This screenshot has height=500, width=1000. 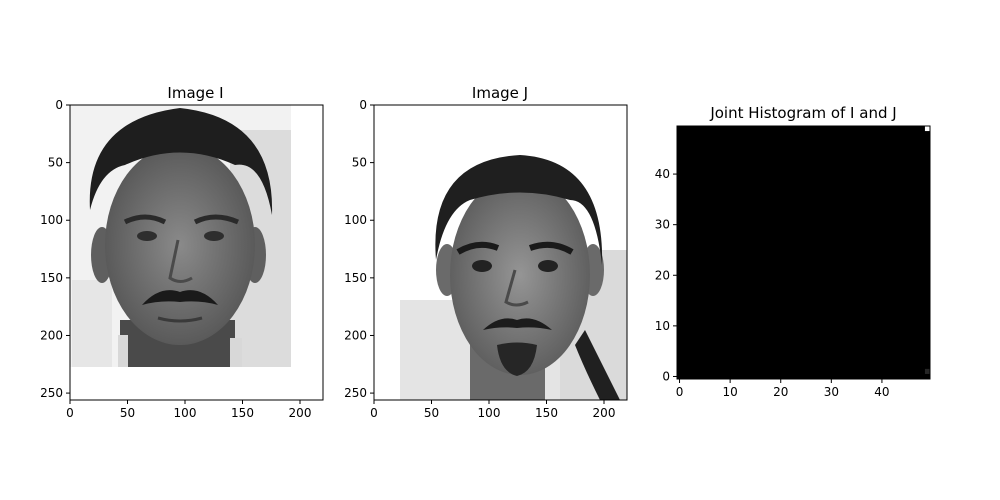 I want to click on image-j-y-tick-label: 50, so click(x=359, y=163).